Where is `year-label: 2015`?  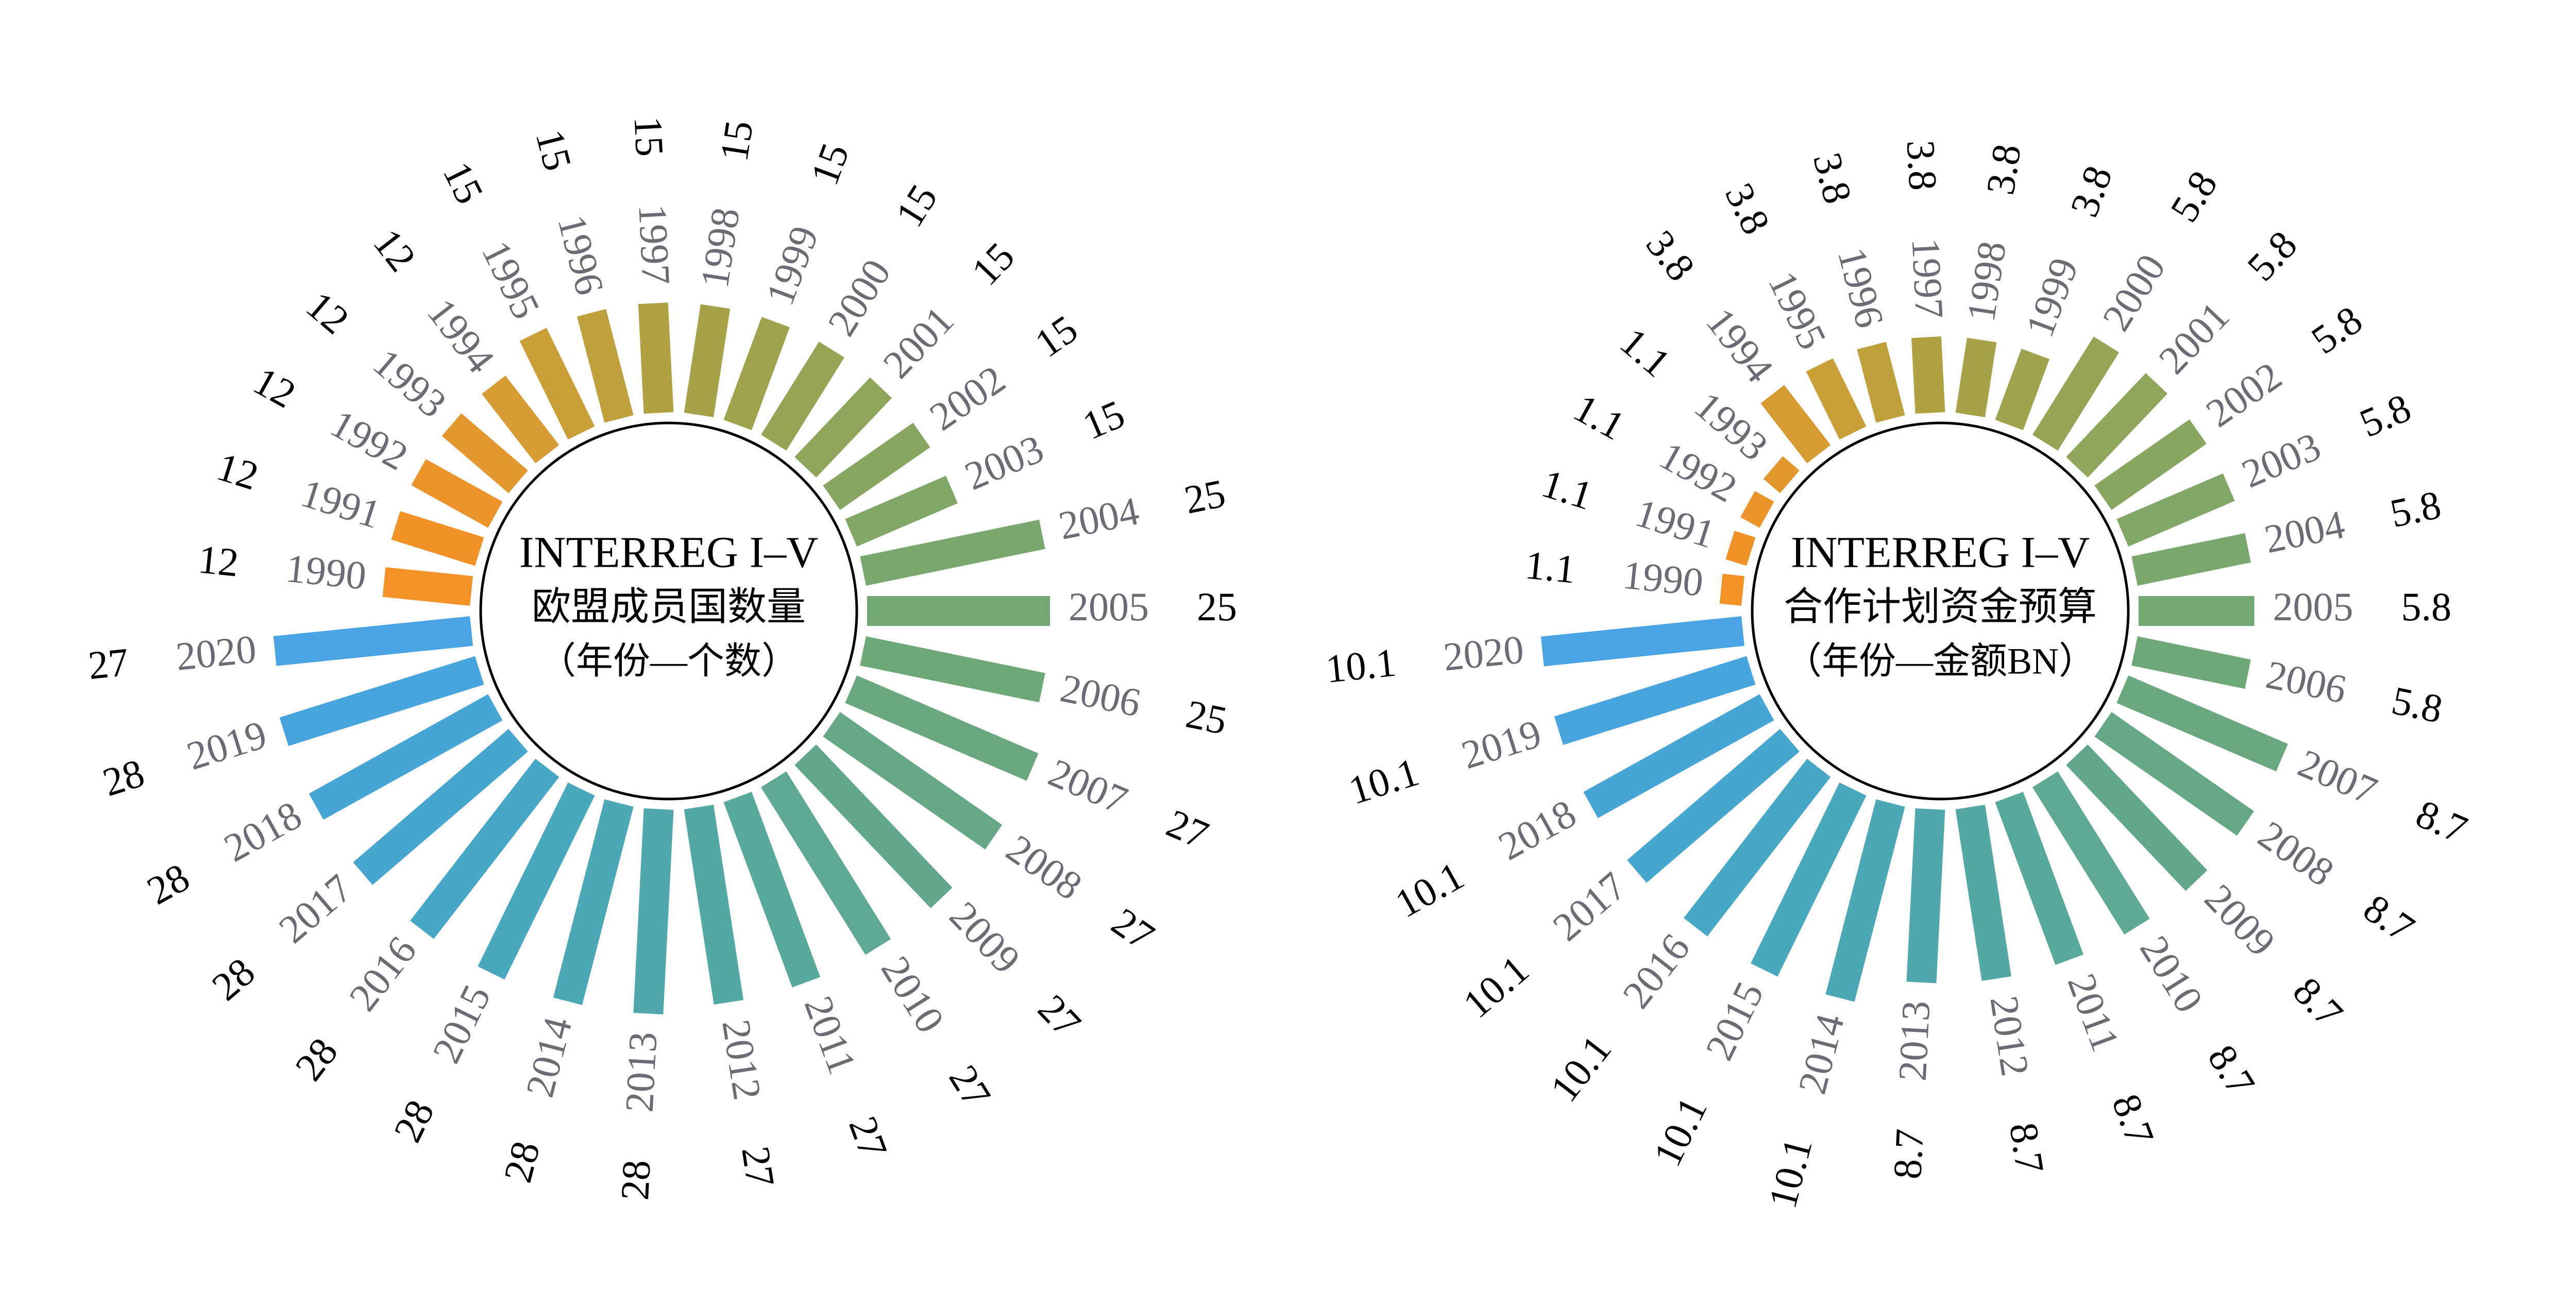
year-label: 2015 is located at coordinates (1735, 1020).